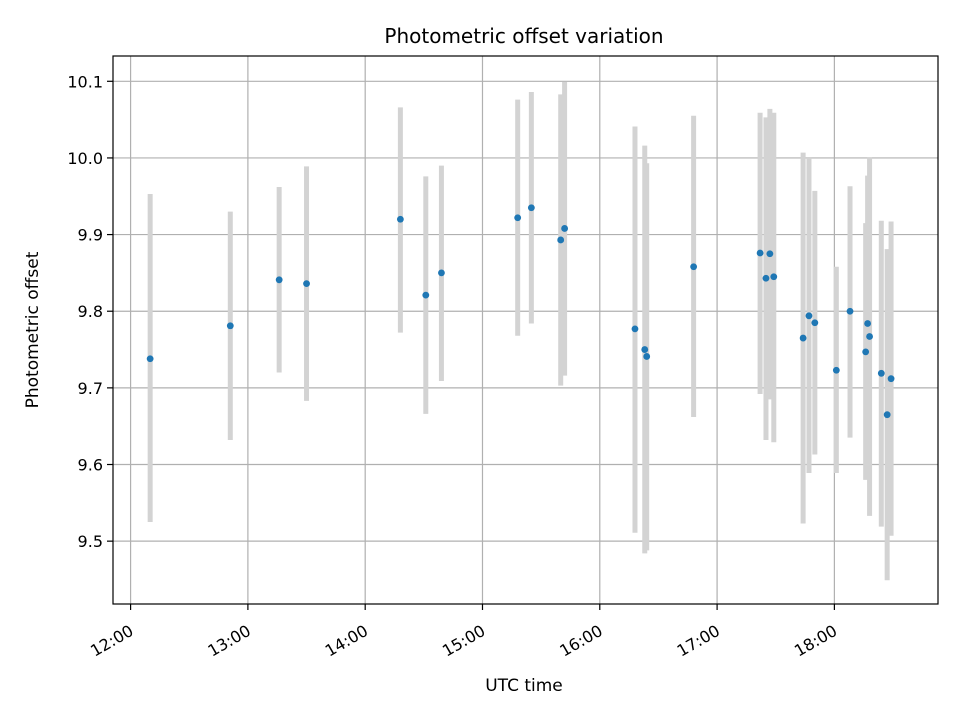 Image resolution: width=960 pixels, height=720 pixels. I want to click on y-tick-label: 9.6, so click(90, 465).